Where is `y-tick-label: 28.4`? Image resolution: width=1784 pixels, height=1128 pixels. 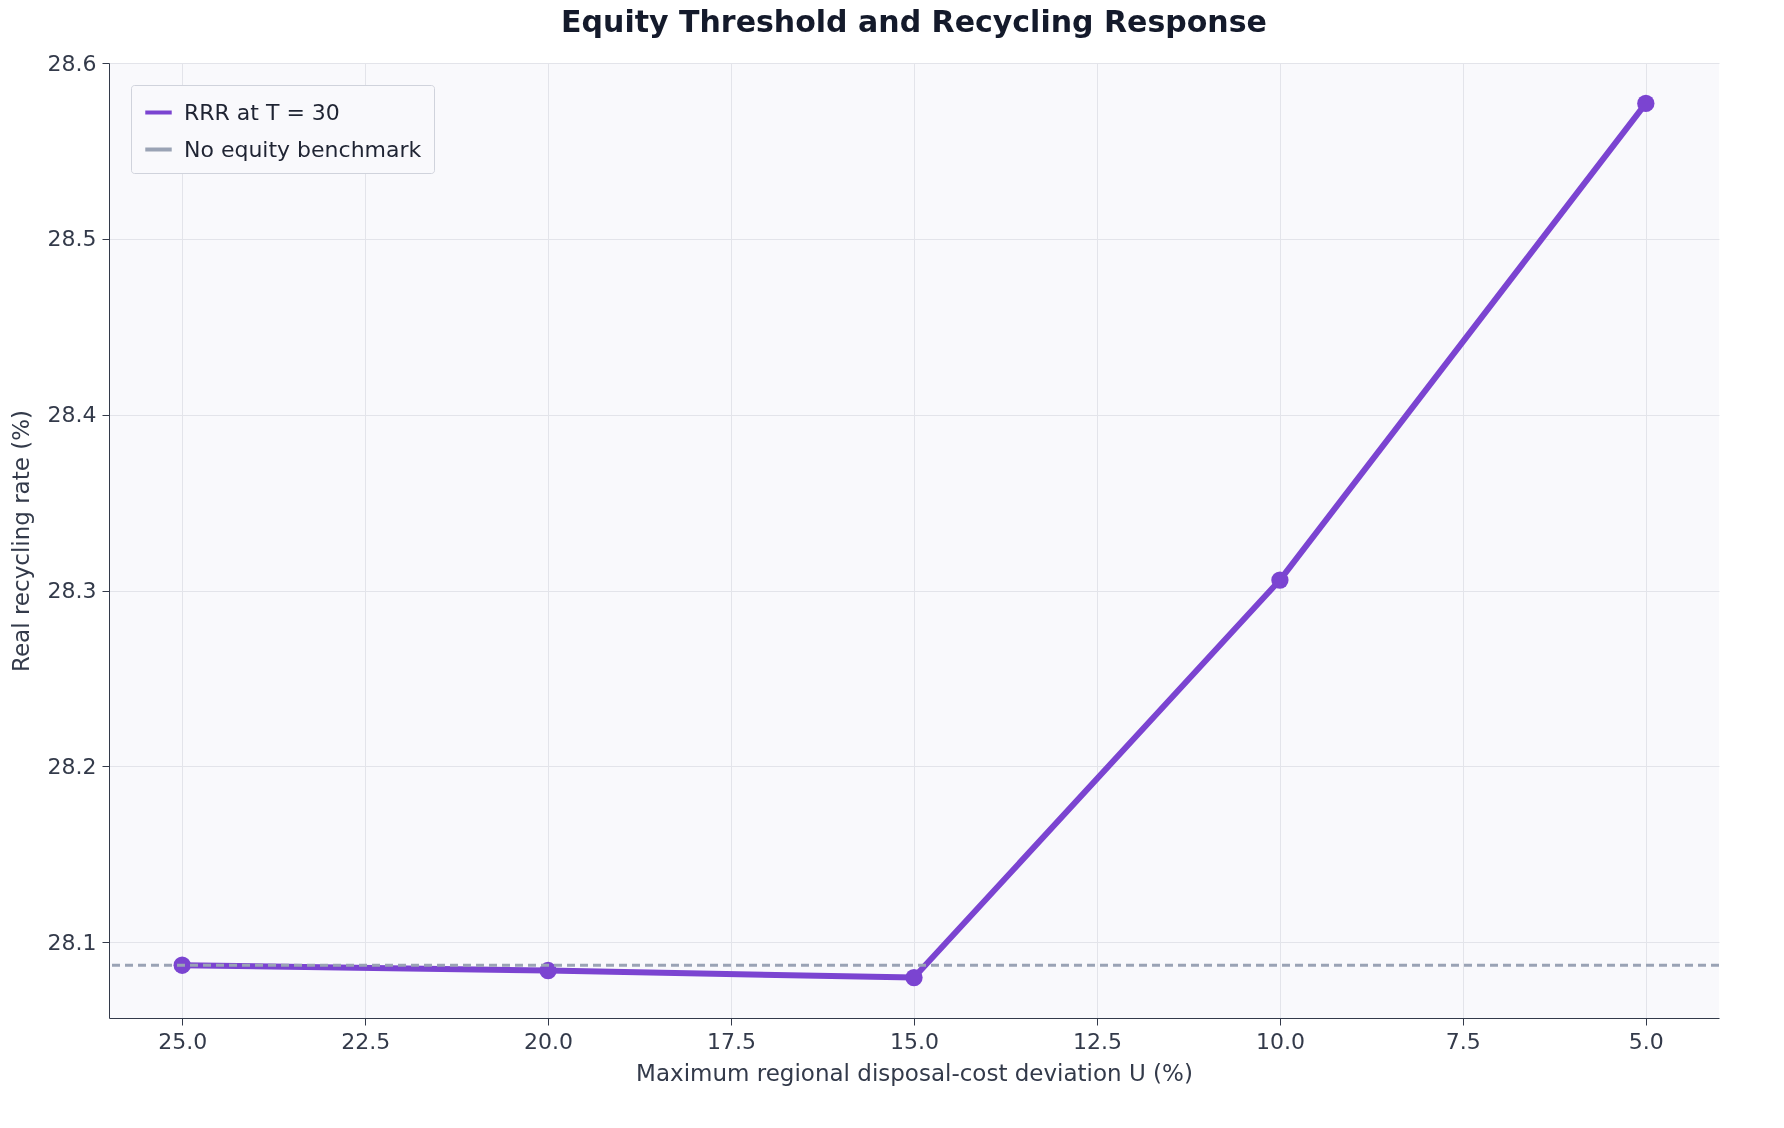 y-tick-label: 28.4 is located at coordinates (72, 415).